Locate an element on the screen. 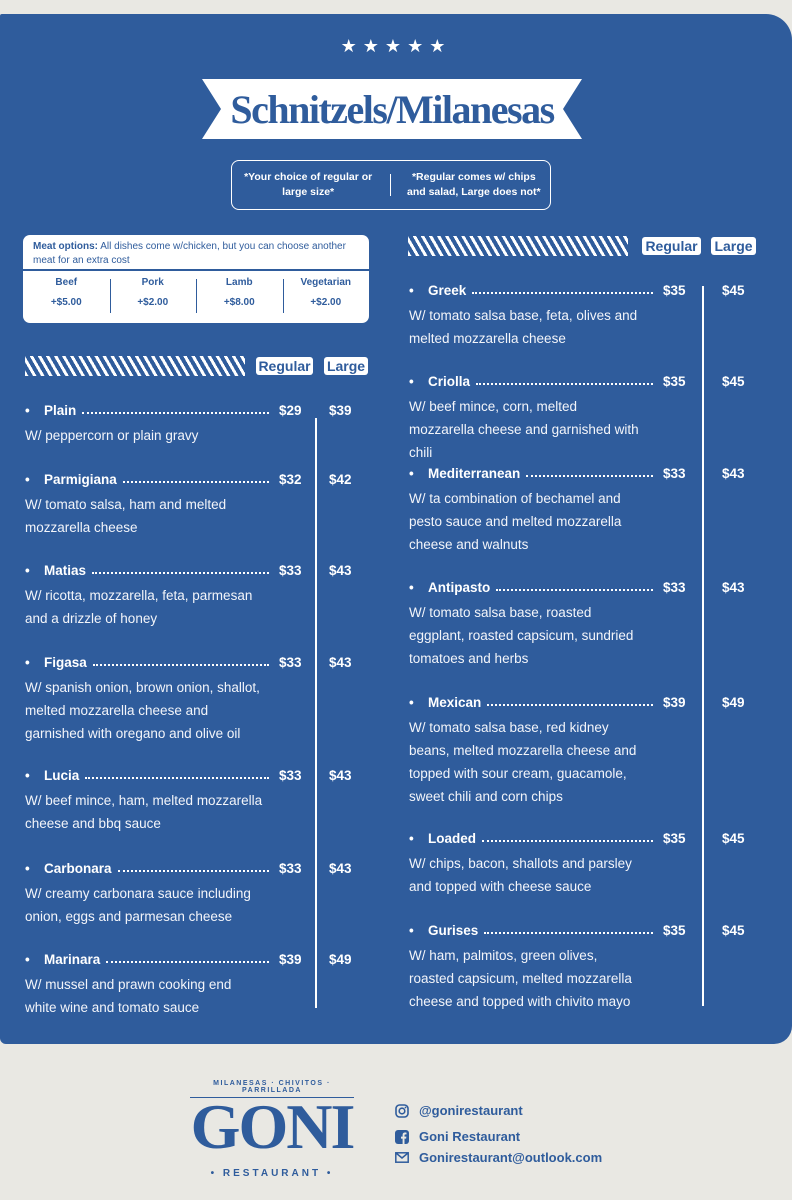 This screenshot has width=792, height=1200. social-instagram: @gonirestaurant is located at coordinates (459, 1110).